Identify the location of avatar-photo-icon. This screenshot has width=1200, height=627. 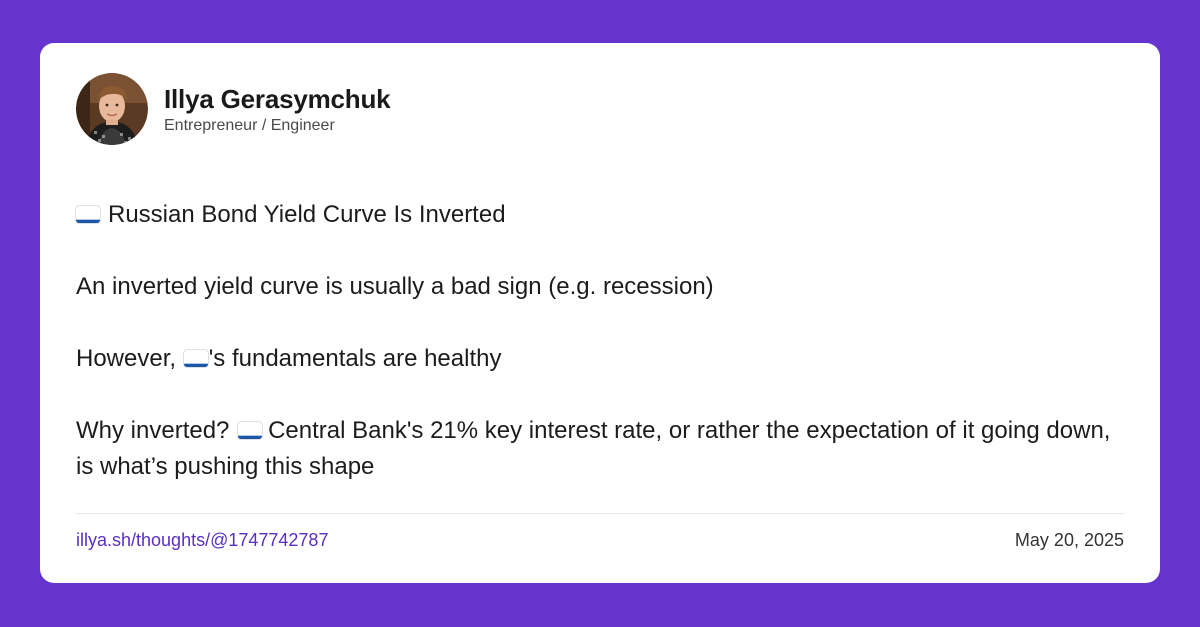
(112, 109).